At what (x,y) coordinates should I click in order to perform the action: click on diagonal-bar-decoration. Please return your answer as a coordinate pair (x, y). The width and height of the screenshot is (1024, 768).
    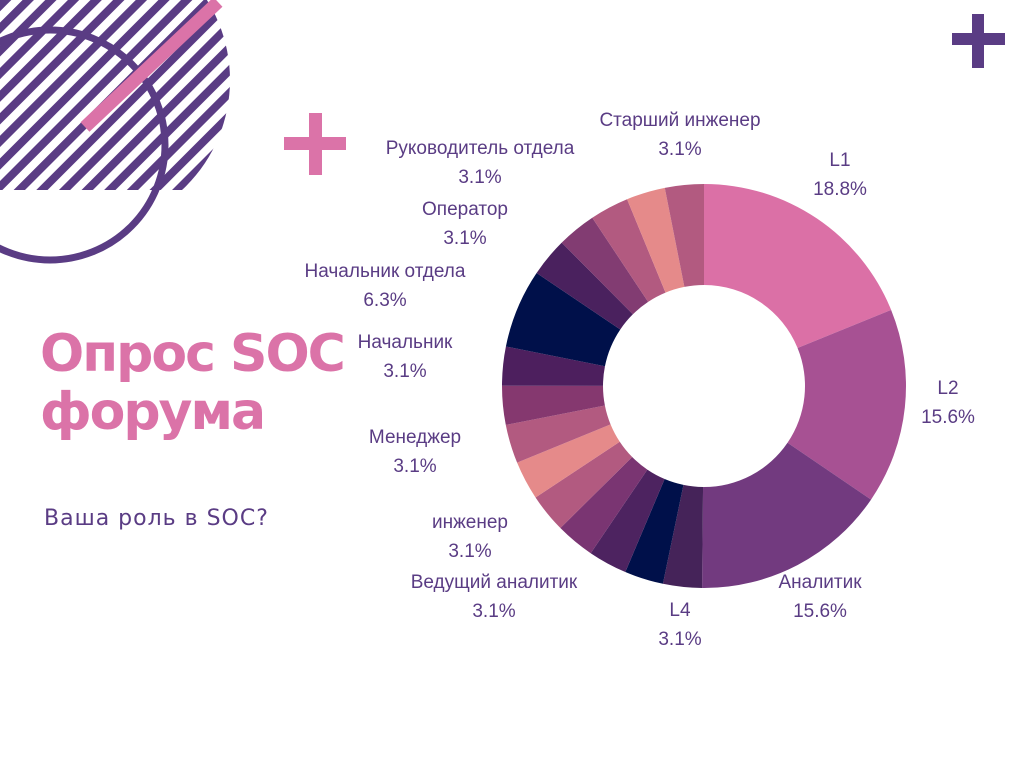
    Looking at the image, I should click on (151, 66).